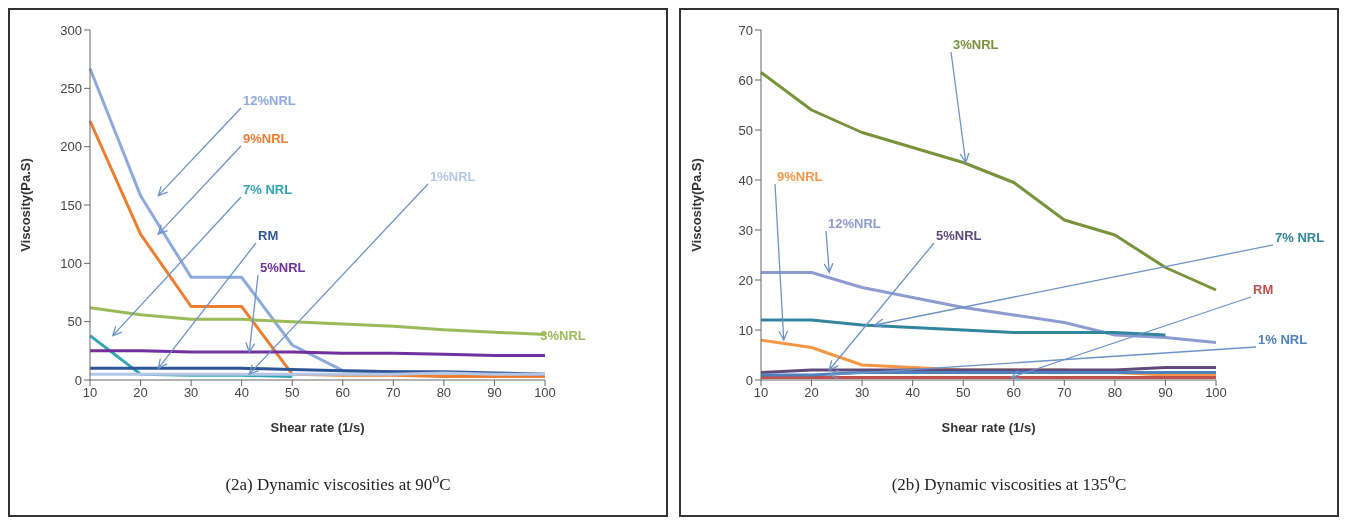 The image size is (1347, 529). What do you see at coordinates (338, 482) in the screenshot?
I see `text: (2a) Dynamic viscosities at 90$^{o}$C` at bounding box center [338, 482].